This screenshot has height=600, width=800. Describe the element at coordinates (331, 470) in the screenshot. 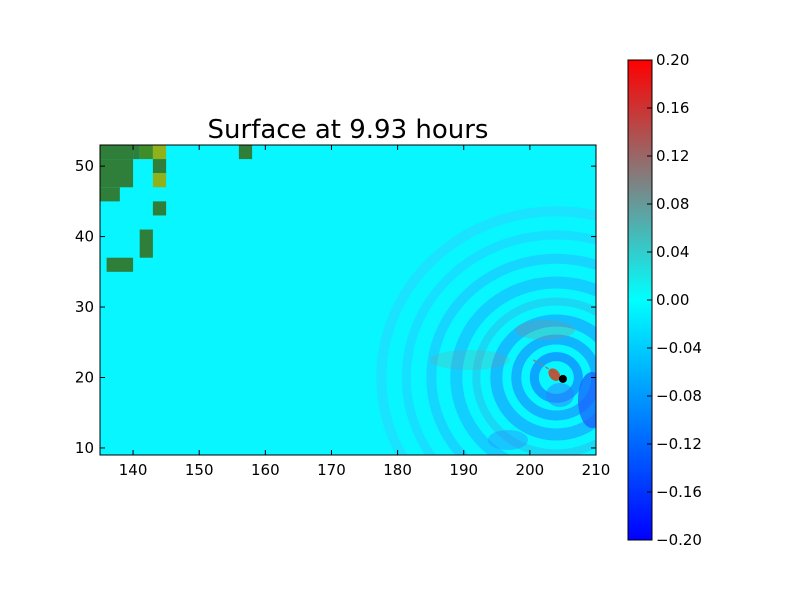

I see `x-tick-label: 170` at that location.